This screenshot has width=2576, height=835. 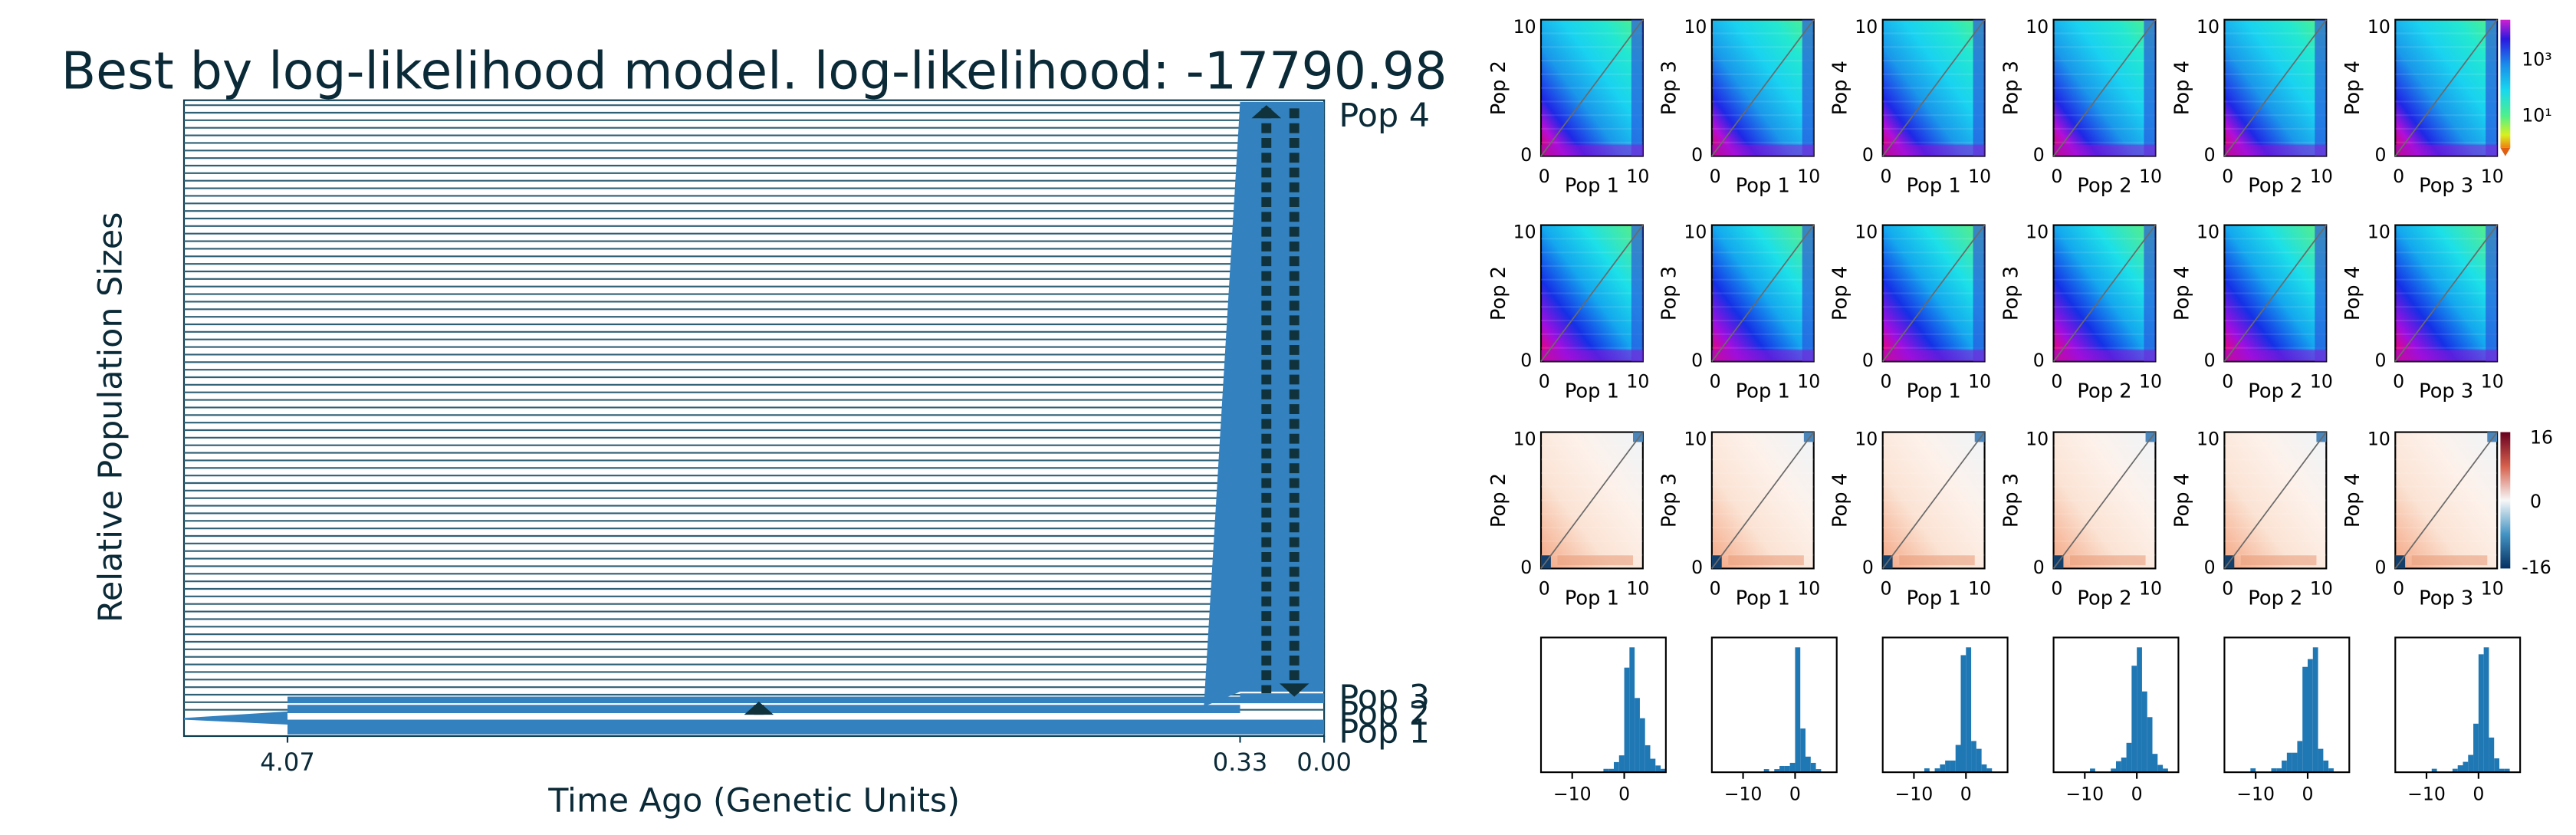 I want to click on population-label: Pop 2, so click(x=1384, y=714).